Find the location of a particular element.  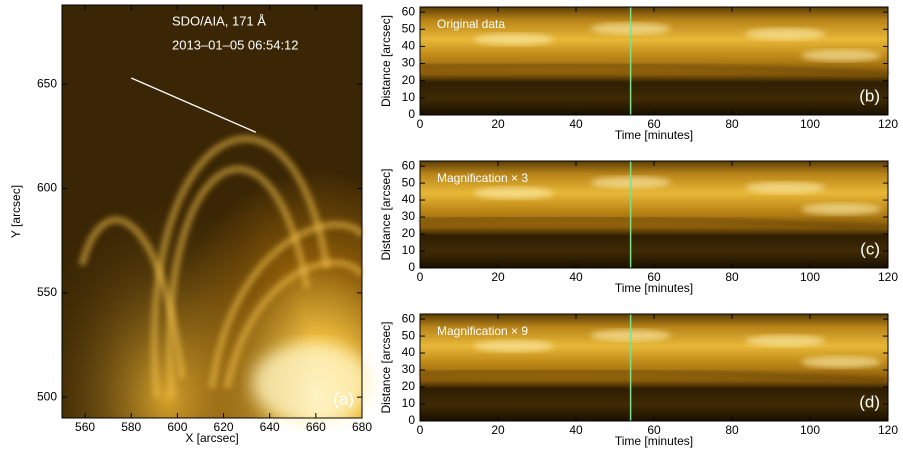

annotation: Magnification × 3 is located at coordinates (482, 178).